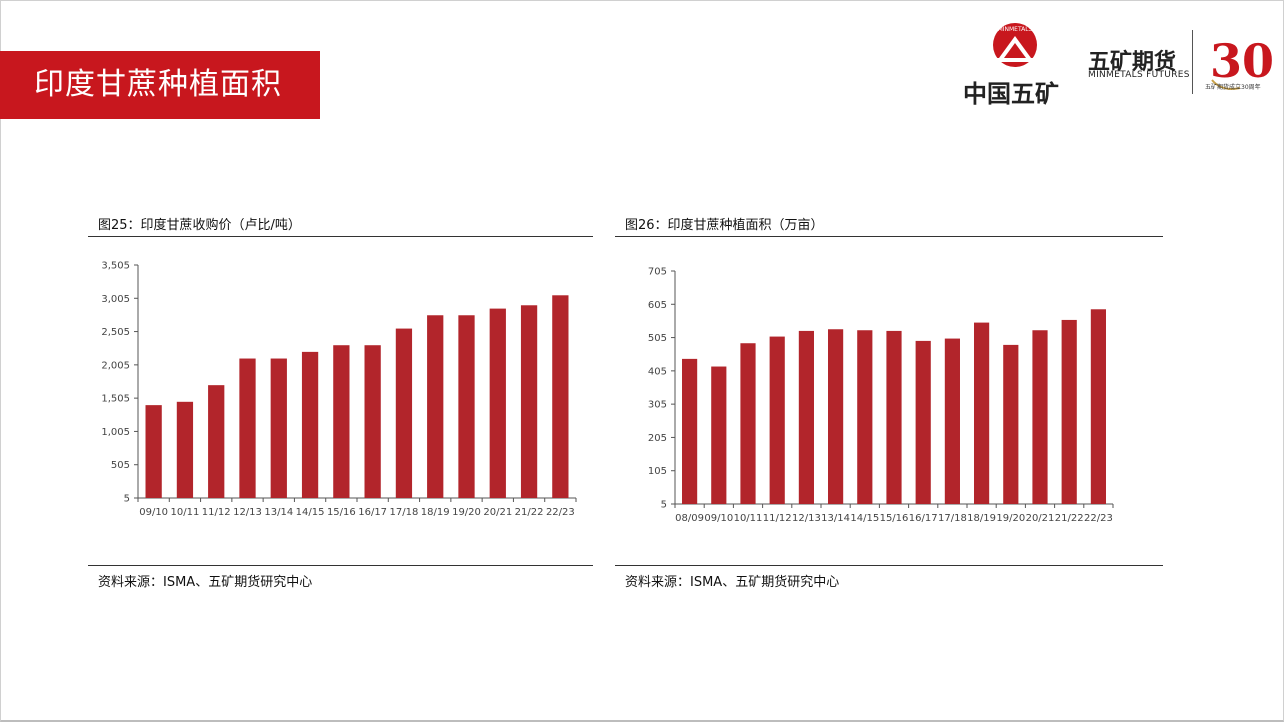 This screenshot has height=725, width=1286. Describe the element at coordinates (1192, 62) in the screenshot. I see `logo-divider` at that location.